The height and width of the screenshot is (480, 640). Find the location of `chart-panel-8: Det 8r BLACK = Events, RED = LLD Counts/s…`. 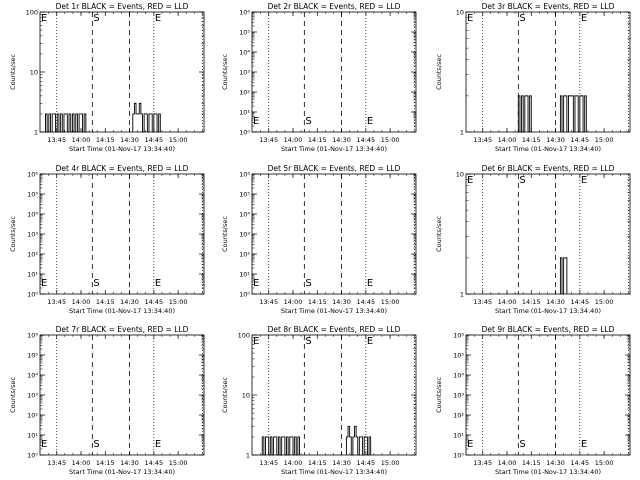

chart-panel-8: Det 8r BLACK = Events, RED = LLD Counts/s… is located at coordinates (319, 400).